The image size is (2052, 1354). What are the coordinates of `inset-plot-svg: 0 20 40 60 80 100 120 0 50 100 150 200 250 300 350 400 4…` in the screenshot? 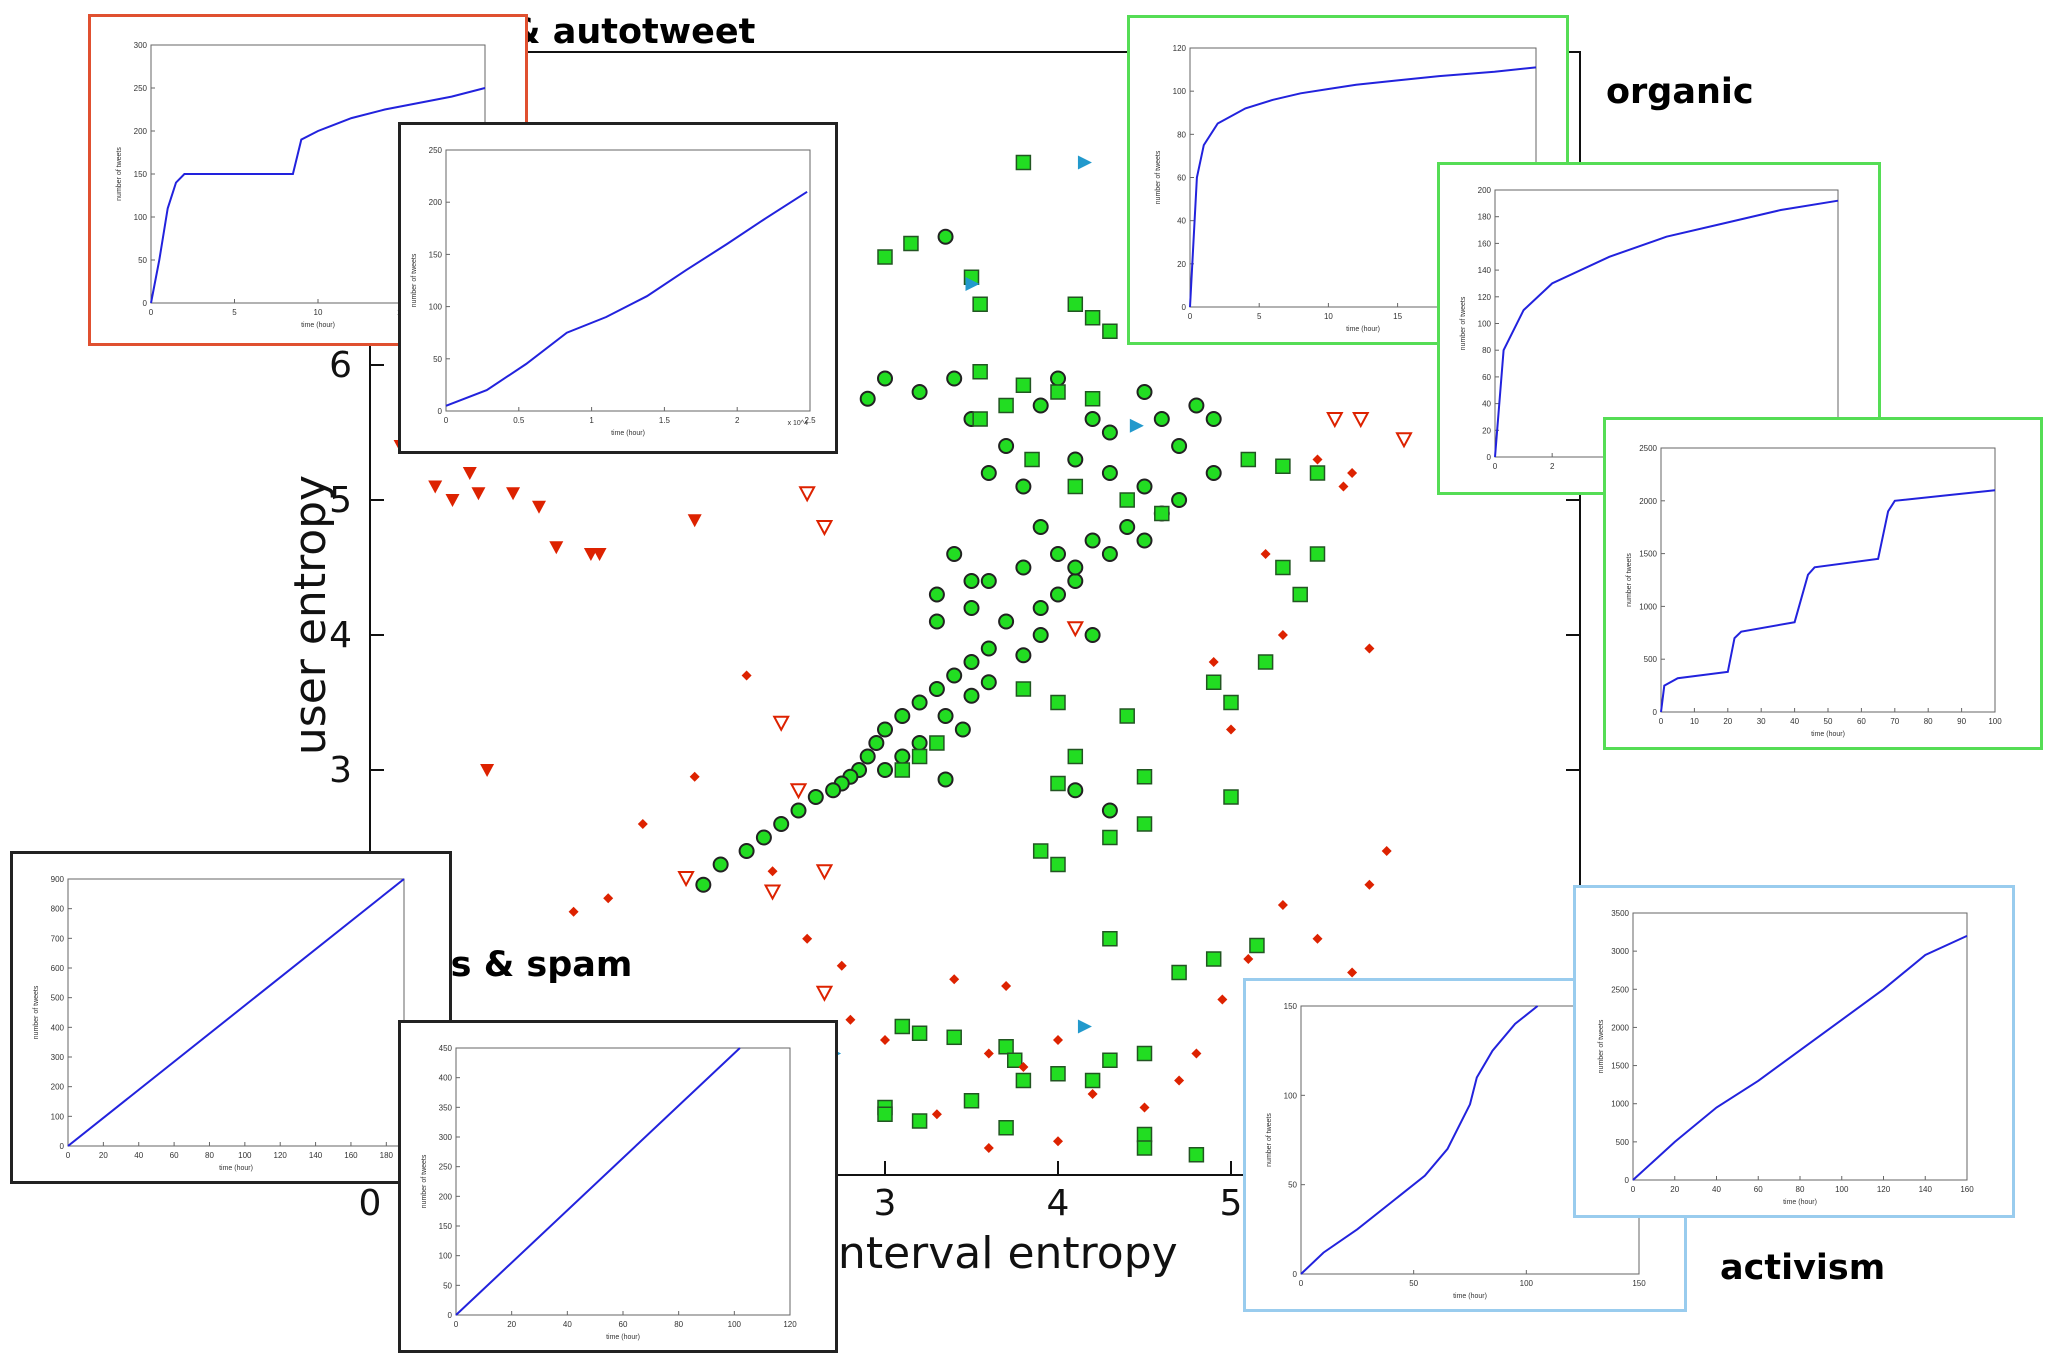 It's located at (609, 1192).